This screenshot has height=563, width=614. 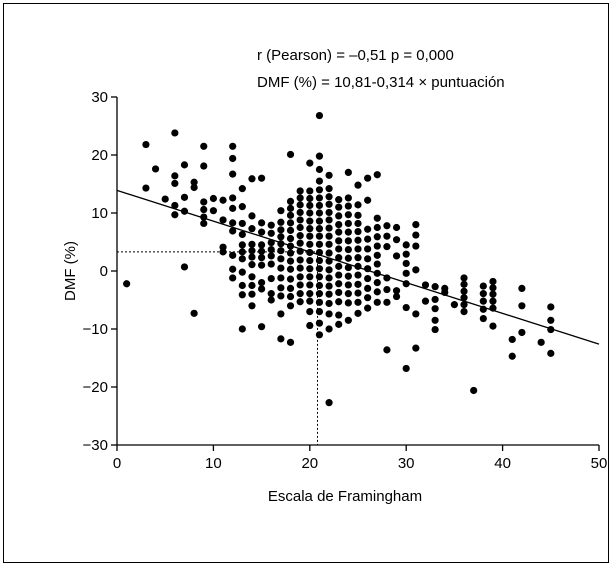 What do you see at coordinates (355, 55) in the screenshot?
I see `annotation-pearson: r (Pearson) = –0,51 p = 0,000` at bounding box center [355, 55].